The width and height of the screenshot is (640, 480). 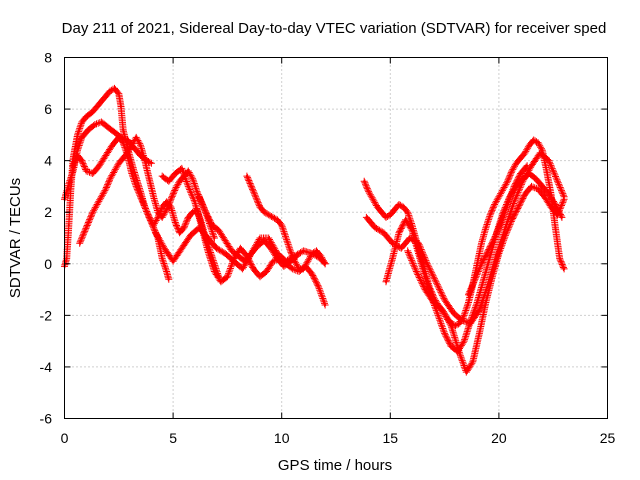 I want to click on x-tick-label: 20, so click(x=499, y=438).